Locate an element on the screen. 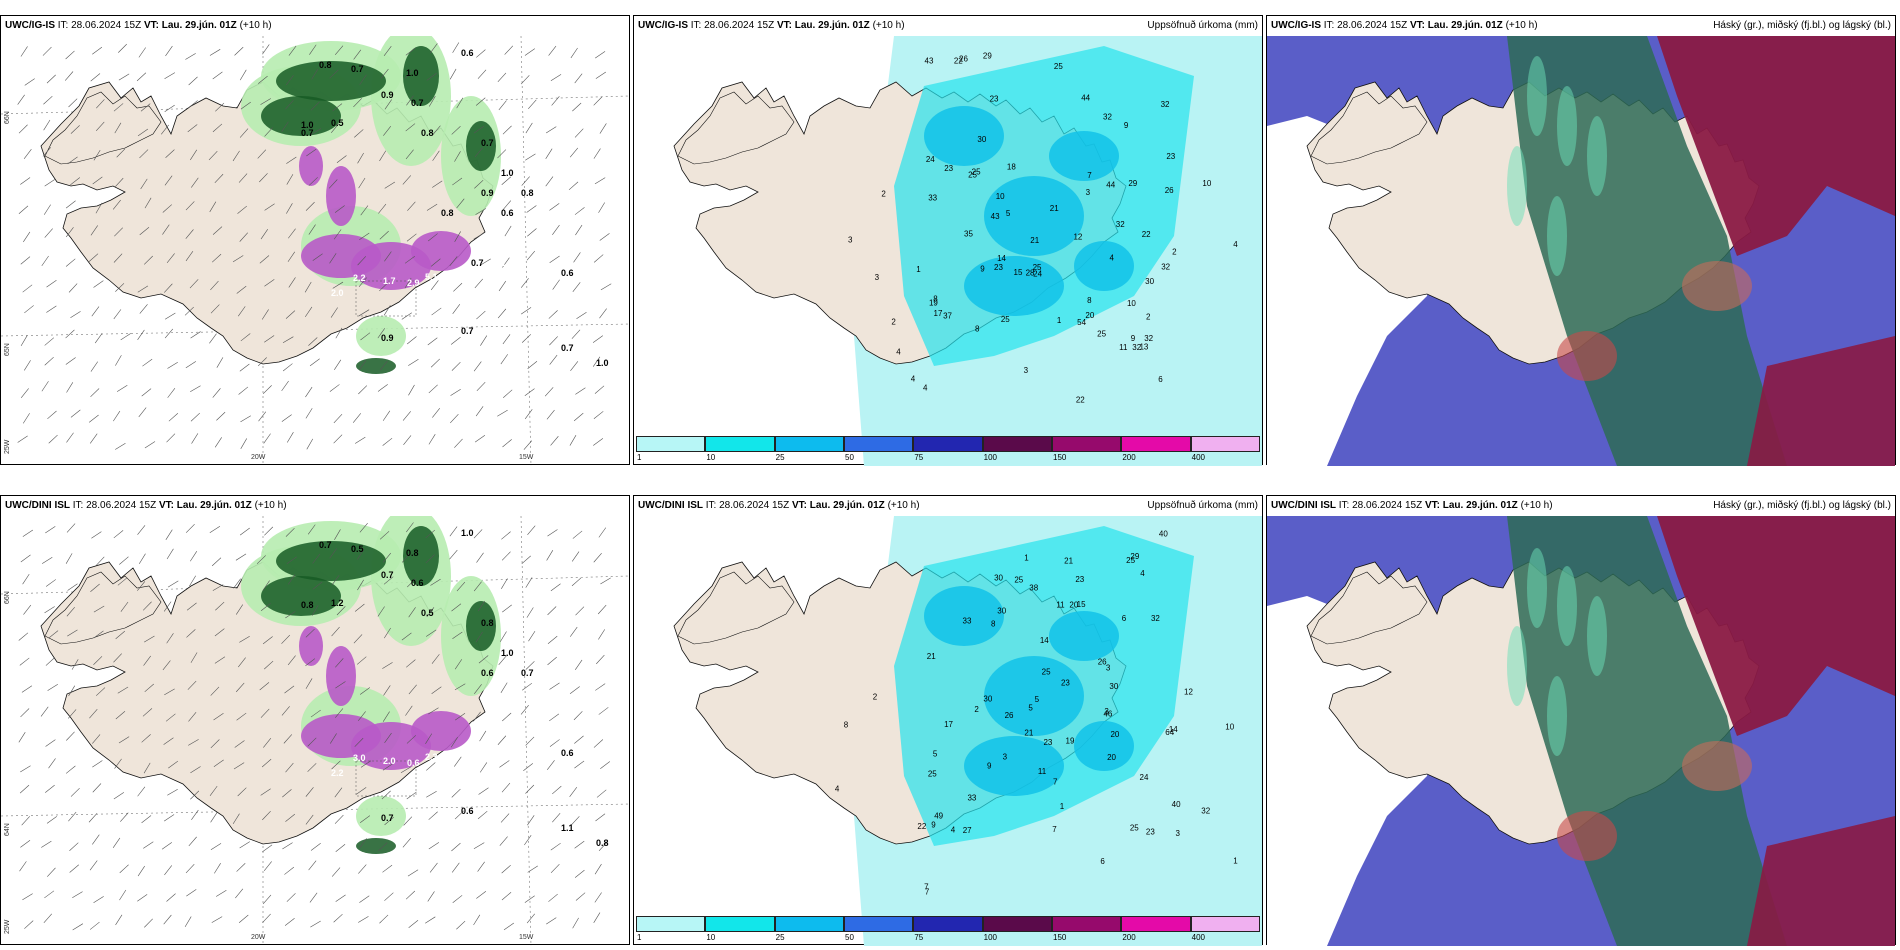 This screenshot has width=1900, height=950. lat-label: 25W is located at coordinates (7, 926).